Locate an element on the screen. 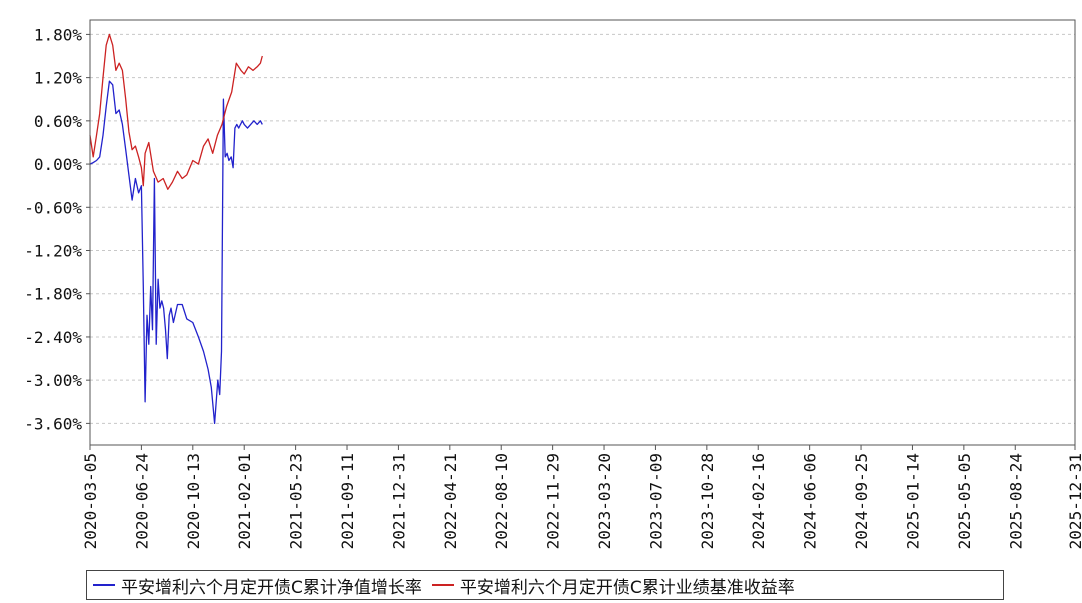 The width and height of the screenshot is (1082, 603). x-tick-label: 2023-10-28 is located at coordinates (707, 501).